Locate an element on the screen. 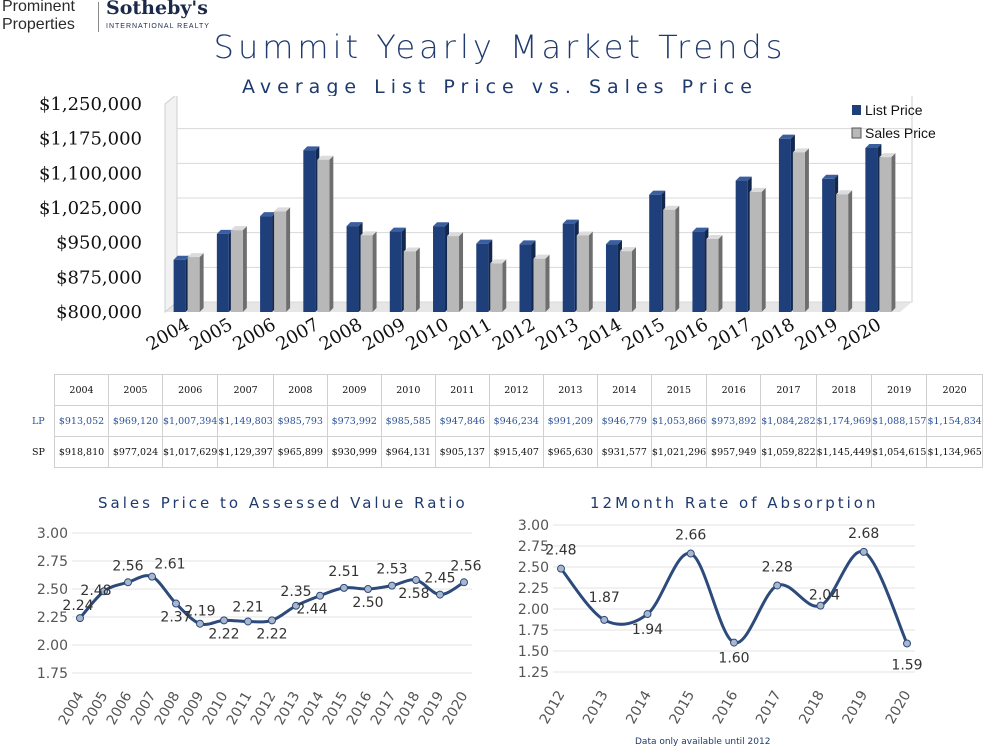 Image resolution: width=1000 pixels, height=750 pixels. table-lp-cell: $946,779 is located at coordinates (624, 421).